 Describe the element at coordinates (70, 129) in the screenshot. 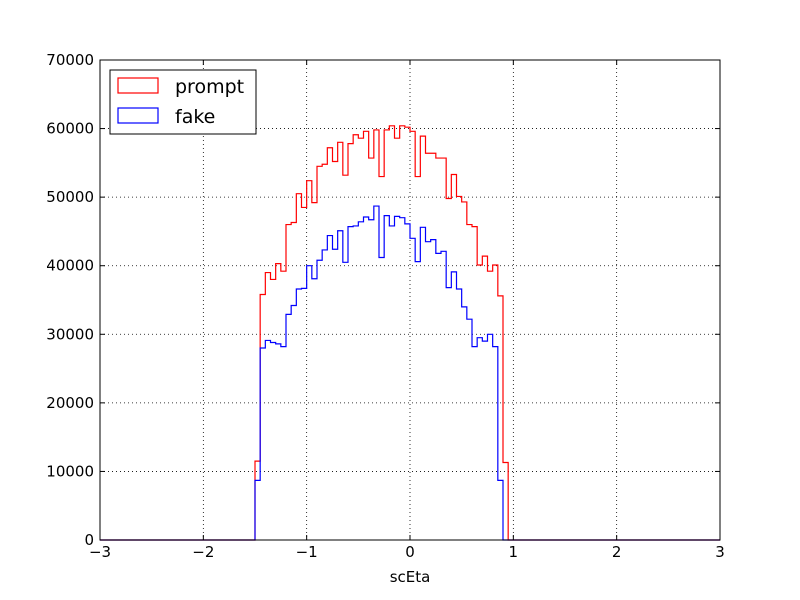

I see `y-tick-label: 60000` at that location.